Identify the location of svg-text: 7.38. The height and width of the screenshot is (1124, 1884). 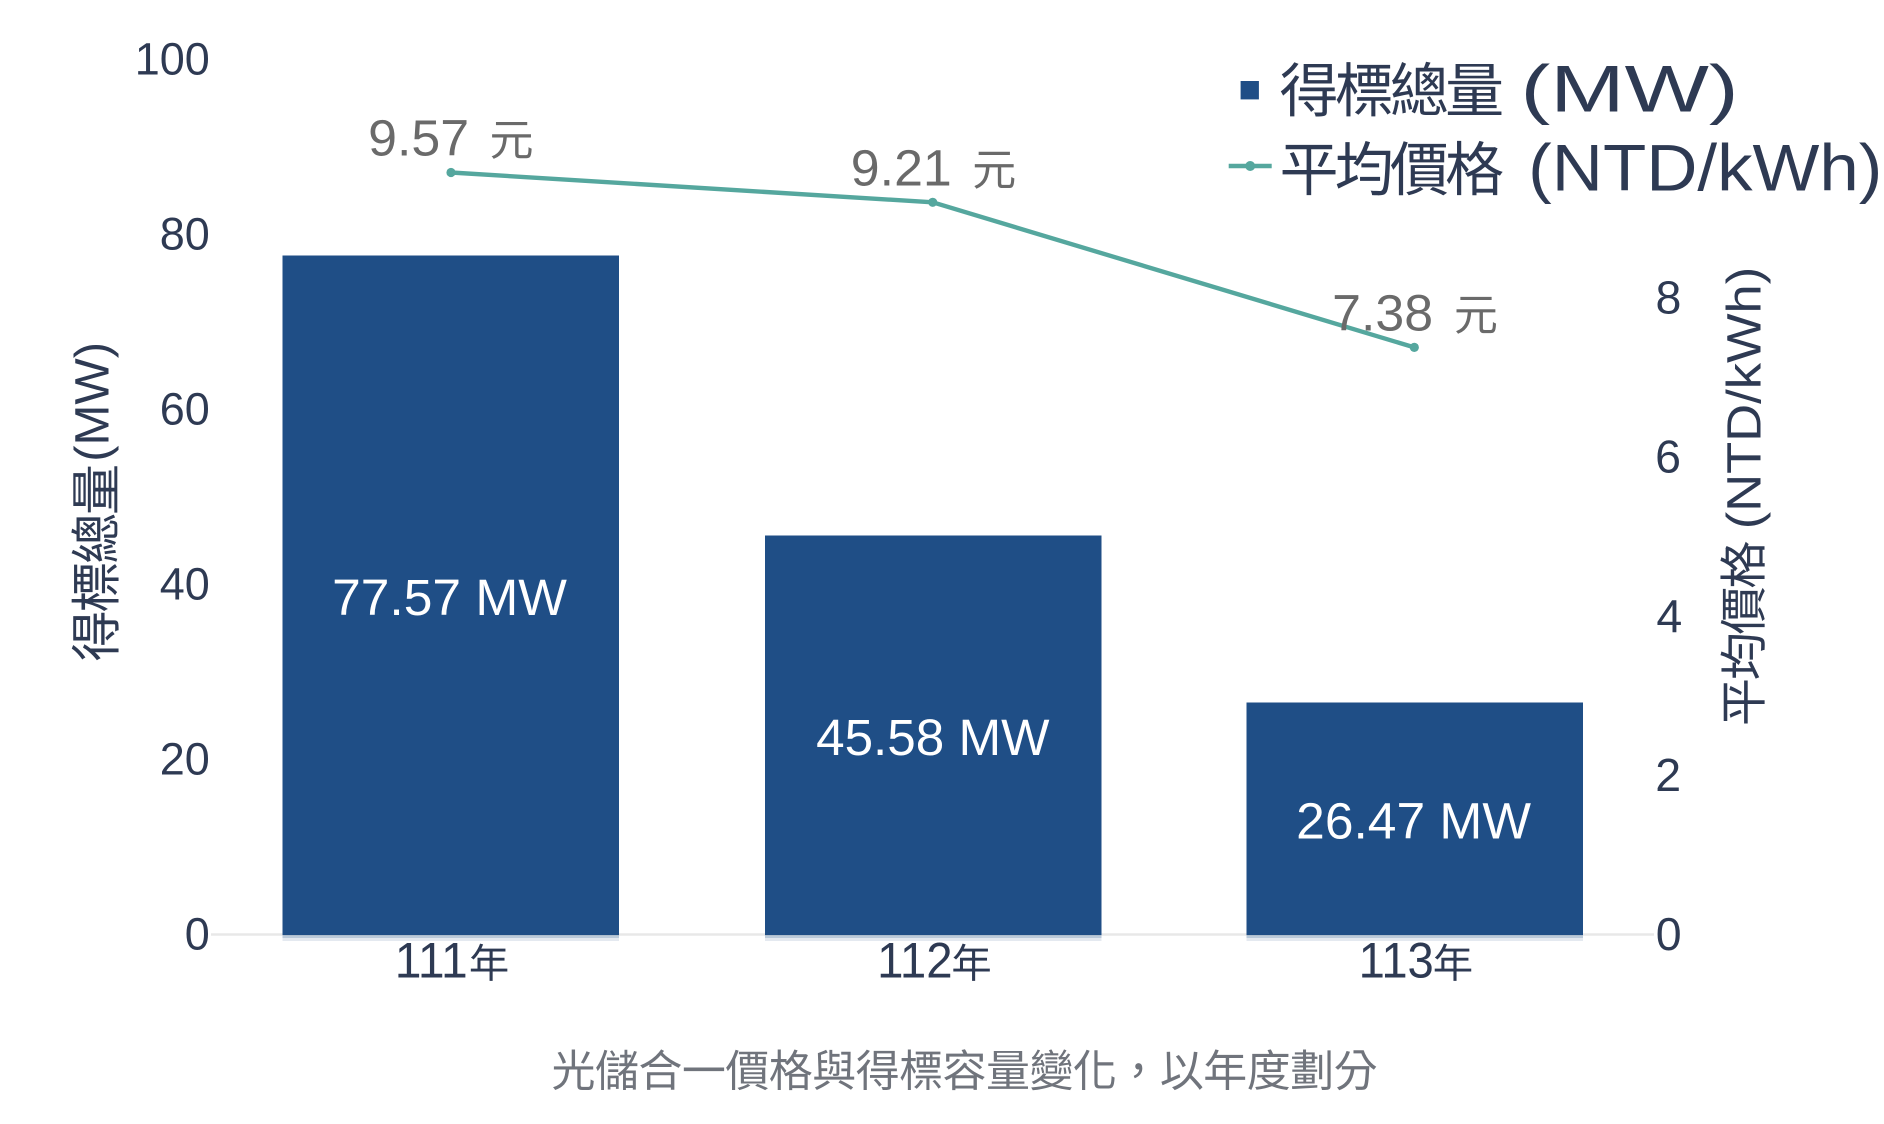
(1382, 312).